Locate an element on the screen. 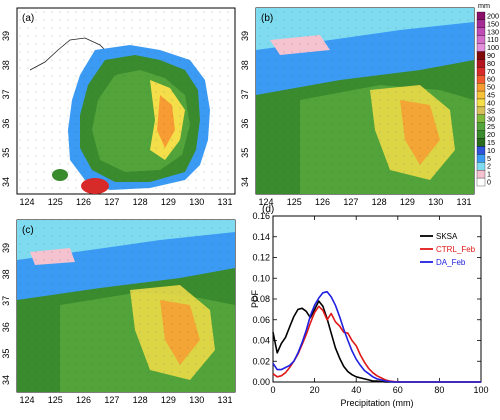 This screenshot has height=420, width=500. chart-y-tick-label: 0.12 is located at coordinates (261, 258).